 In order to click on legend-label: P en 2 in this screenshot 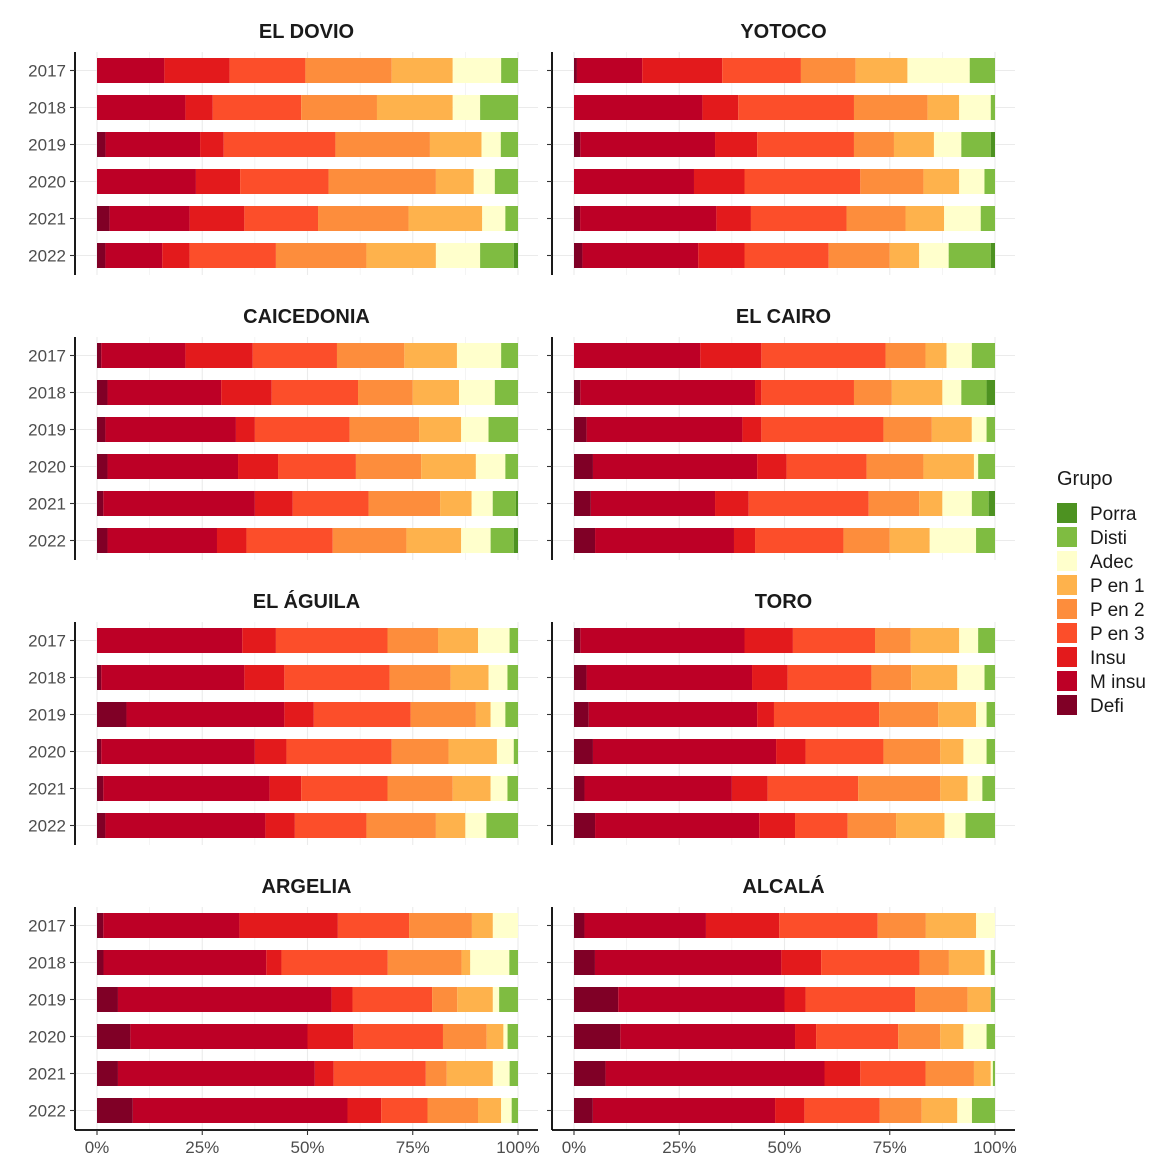, I will do `click(1117, 610)`.